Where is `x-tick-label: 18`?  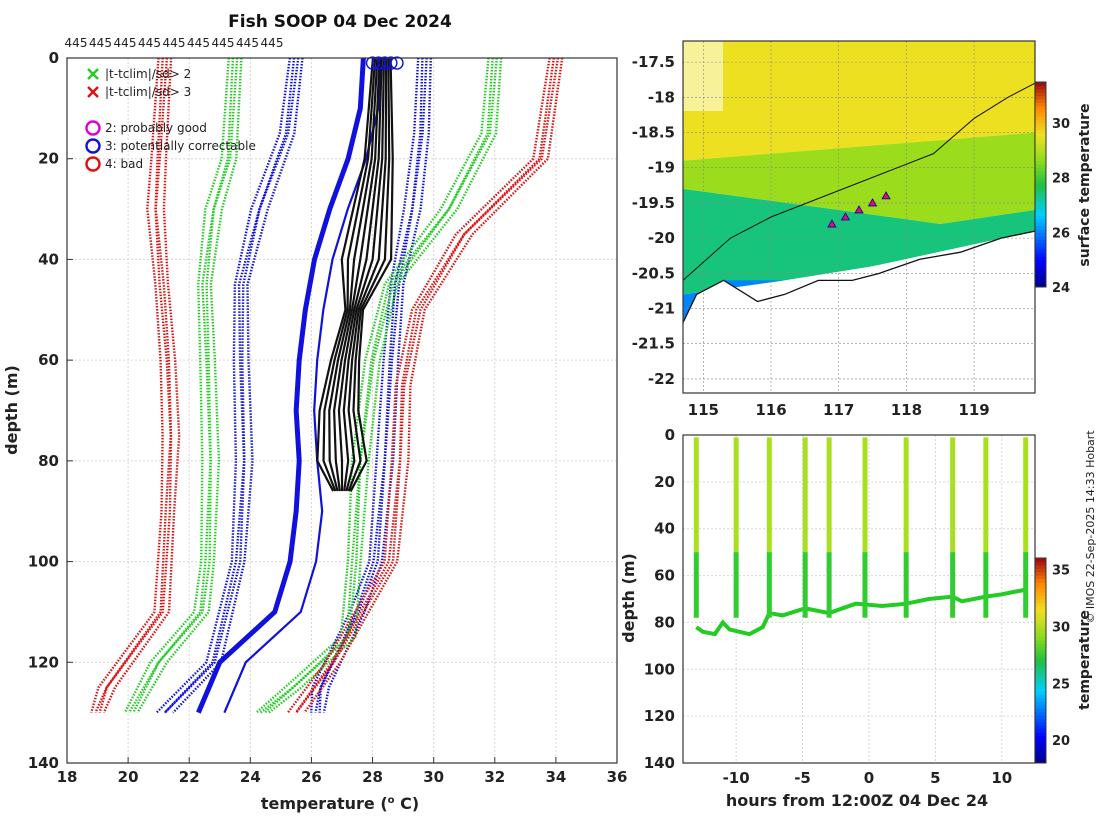
x-tick-label: 18 is located at coordinates (67, 777).